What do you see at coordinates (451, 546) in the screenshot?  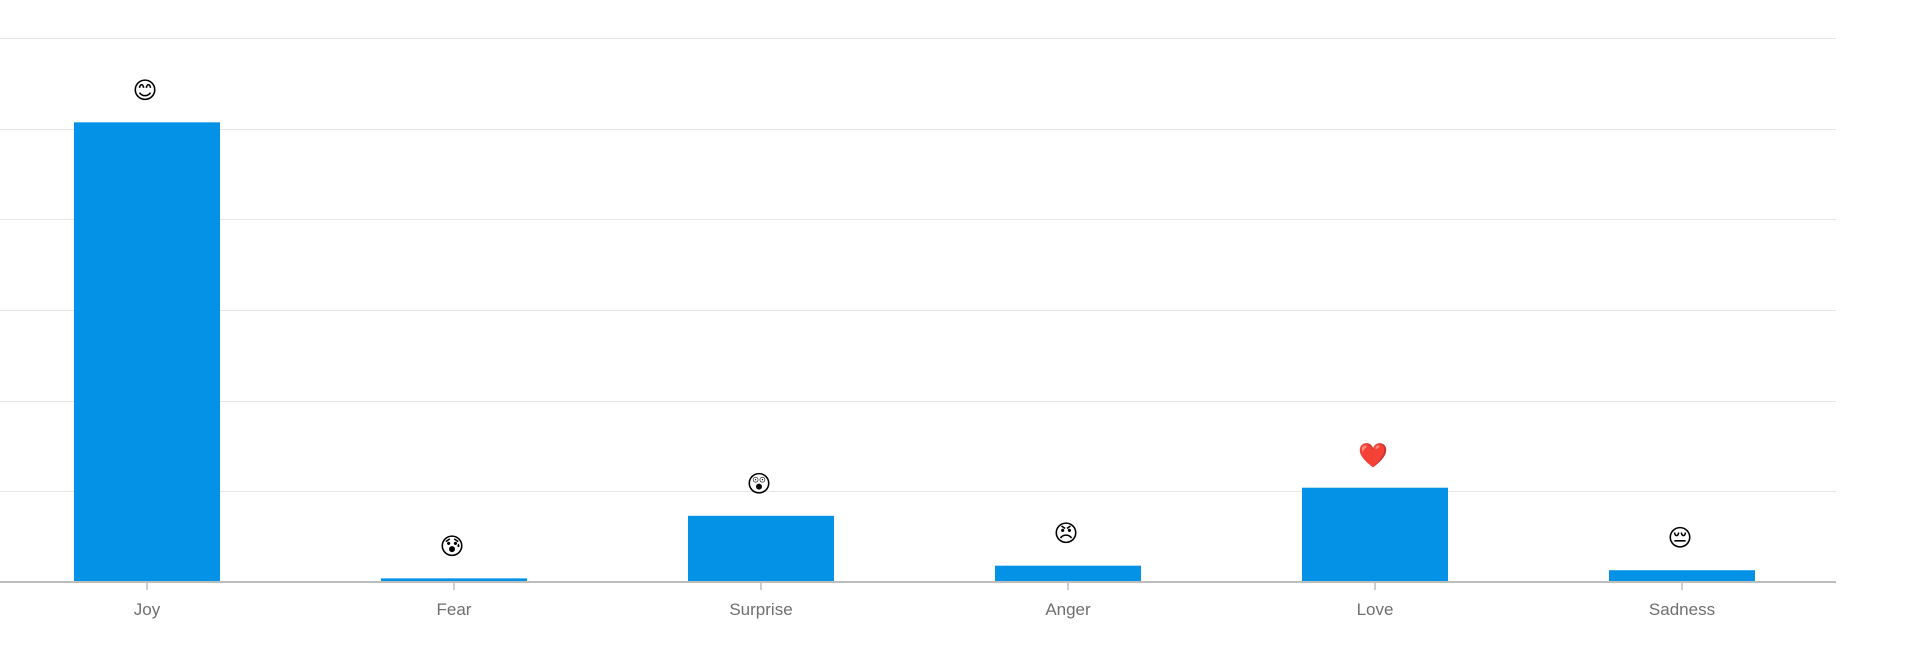 I see `emoji-fear: 😰` at bounding box center [451, 546].